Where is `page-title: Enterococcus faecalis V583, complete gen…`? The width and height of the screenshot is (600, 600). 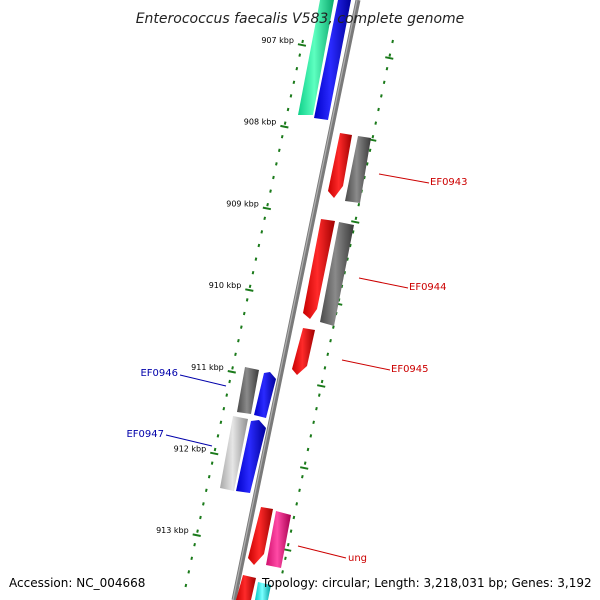 page-title: Enterococcus faecalis V583, complete gen… is located at coordinates (300, 19).